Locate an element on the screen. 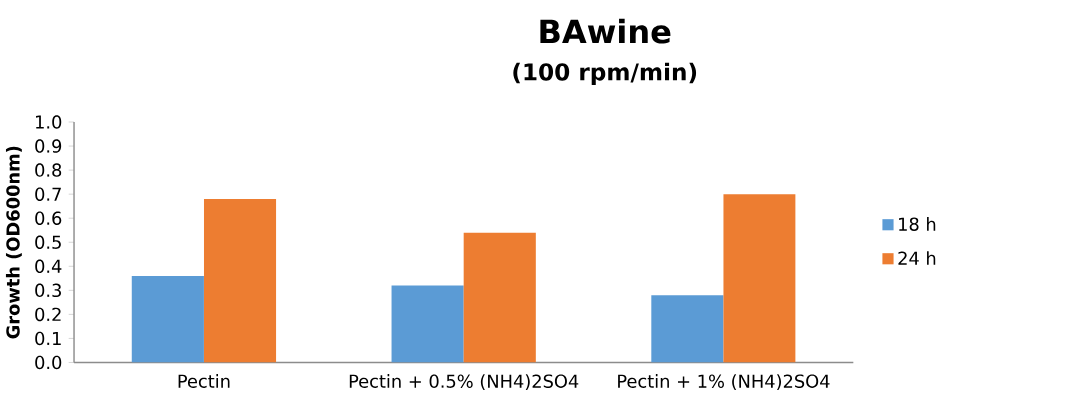  y-tick-label: 0.1 is located at coordinates (48, 338).